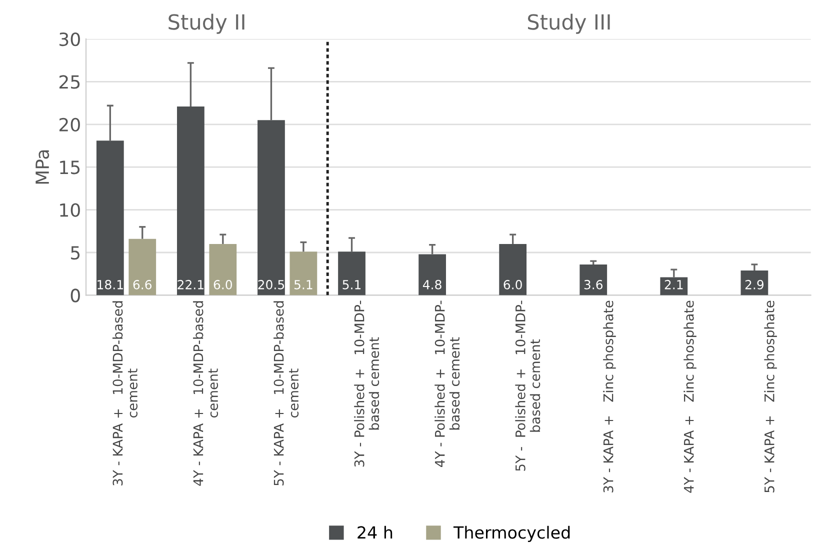 Image resolution: width=819 pixels, height=557 pixels. What do you see at coordinates (593, 285) in the screenshot?
I see `data-label: 3.6` at bounding box center [593, 285].